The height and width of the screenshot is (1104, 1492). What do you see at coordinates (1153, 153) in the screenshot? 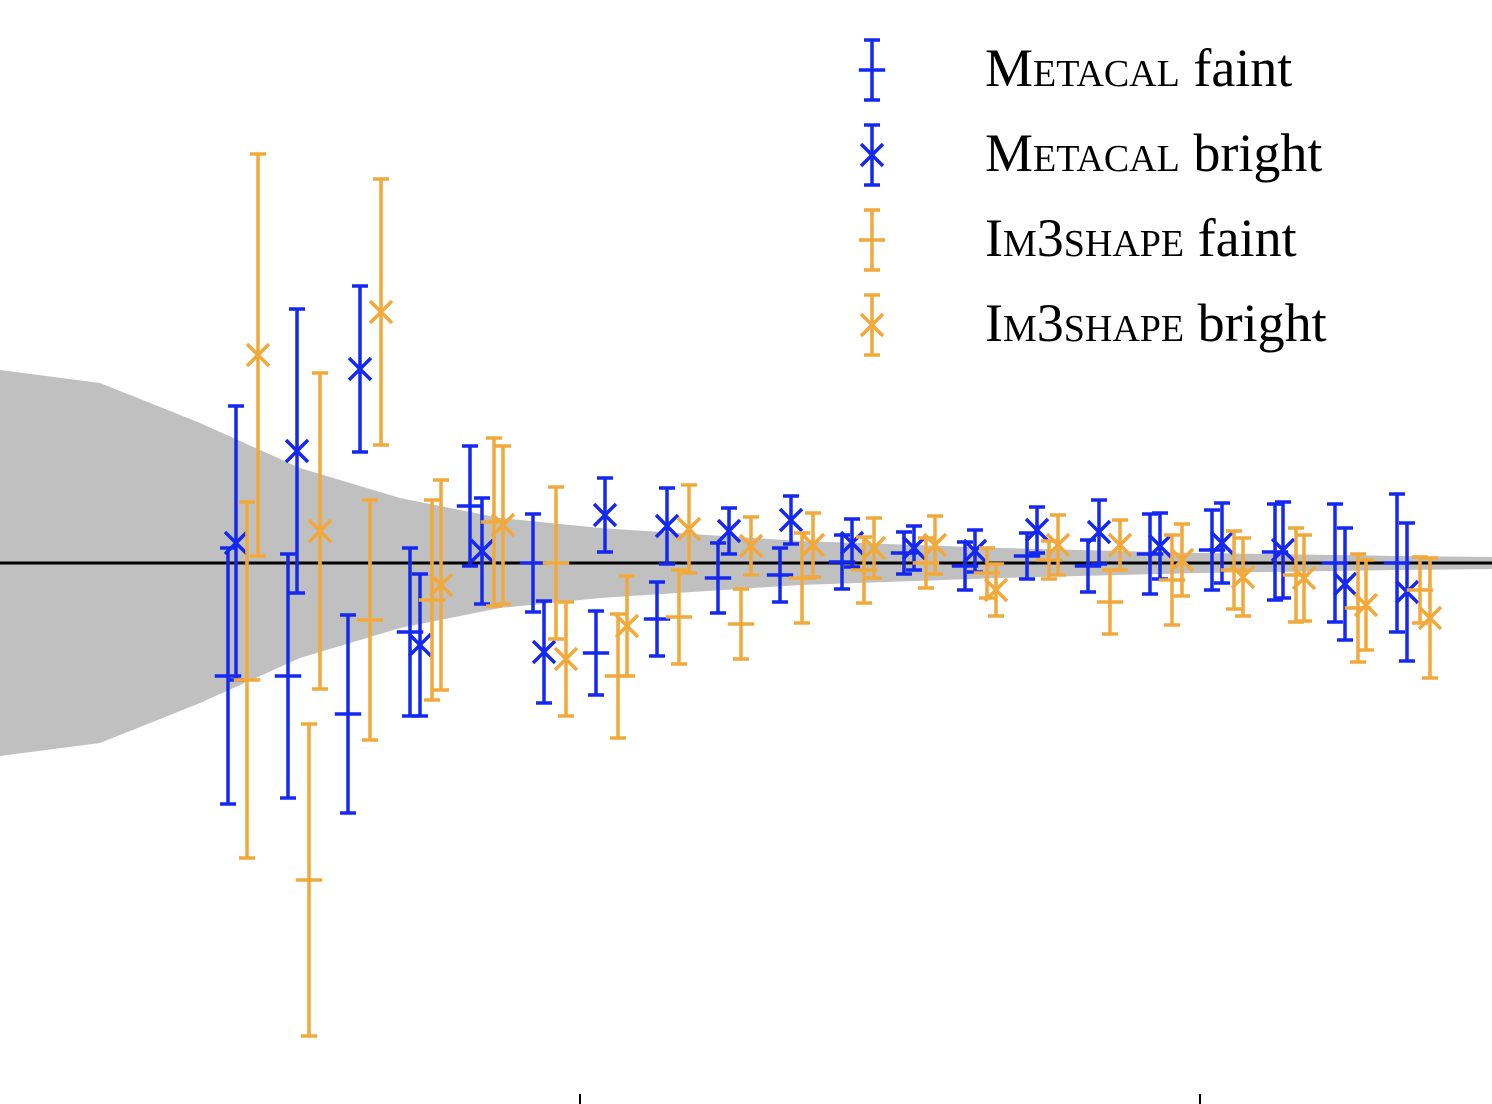
I see `legend-label: Metacal bright` at bounding box center [1153, 153].